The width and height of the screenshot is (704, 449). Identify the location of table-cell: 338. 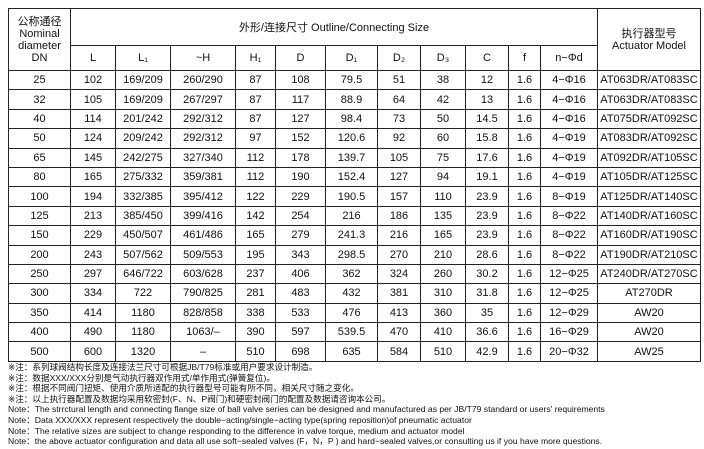
(255, 313).